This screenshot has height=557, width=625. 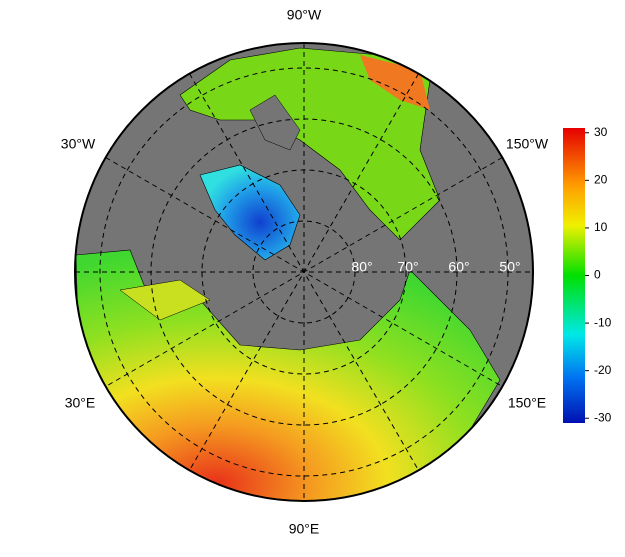 What do you see at coordinates (509, 267) in the screenshot?
I see `latitude-label: 50°` at bounding box center [509, 267].